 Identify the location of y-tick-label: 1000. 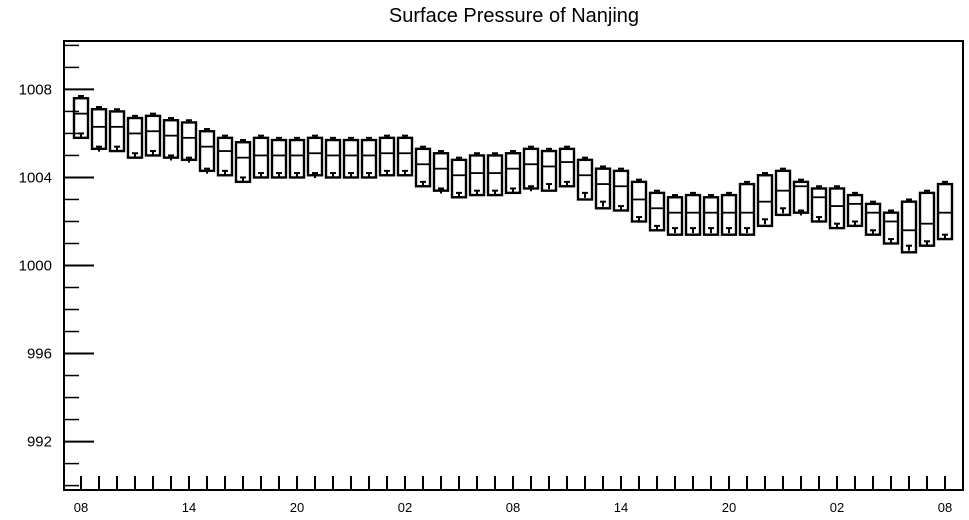
(35, 266).